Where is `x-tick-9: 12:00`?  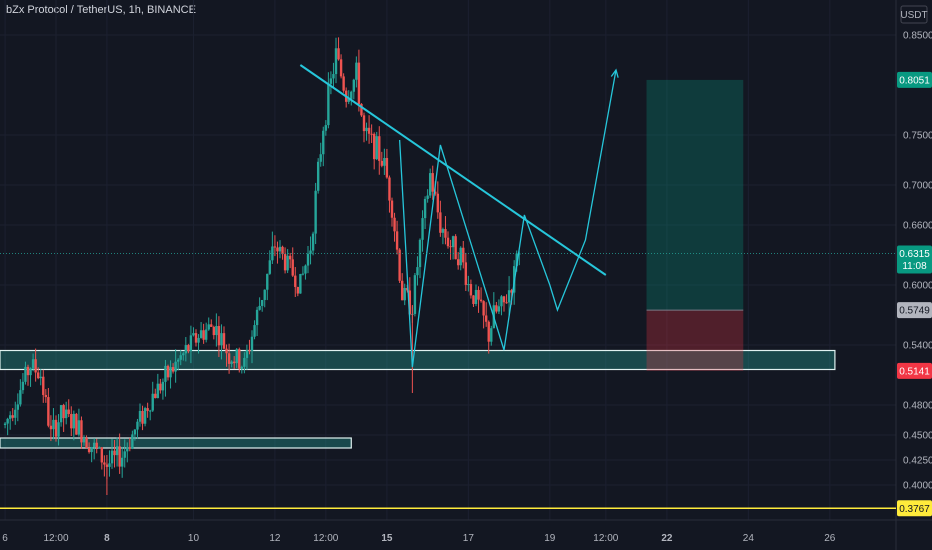
x-tick-9: 12:00 is located at coordinates (605, 538).